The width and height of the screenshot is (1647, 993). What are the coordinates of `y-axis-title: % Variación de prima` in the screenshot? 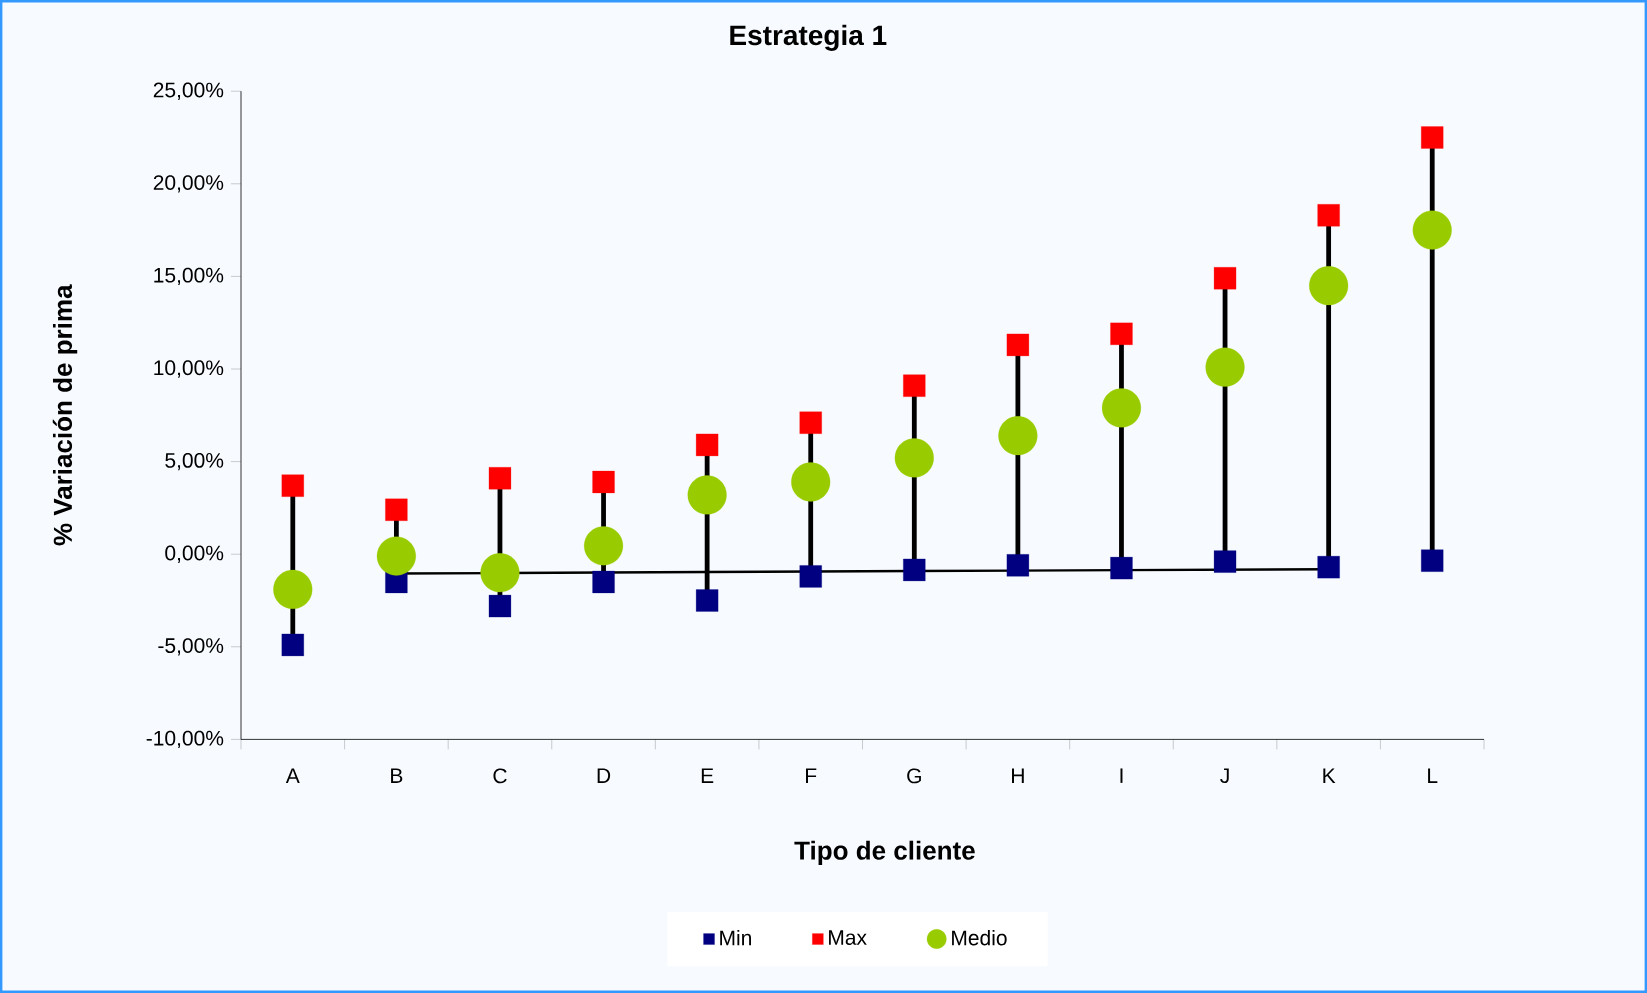 It's located at (65, 415).